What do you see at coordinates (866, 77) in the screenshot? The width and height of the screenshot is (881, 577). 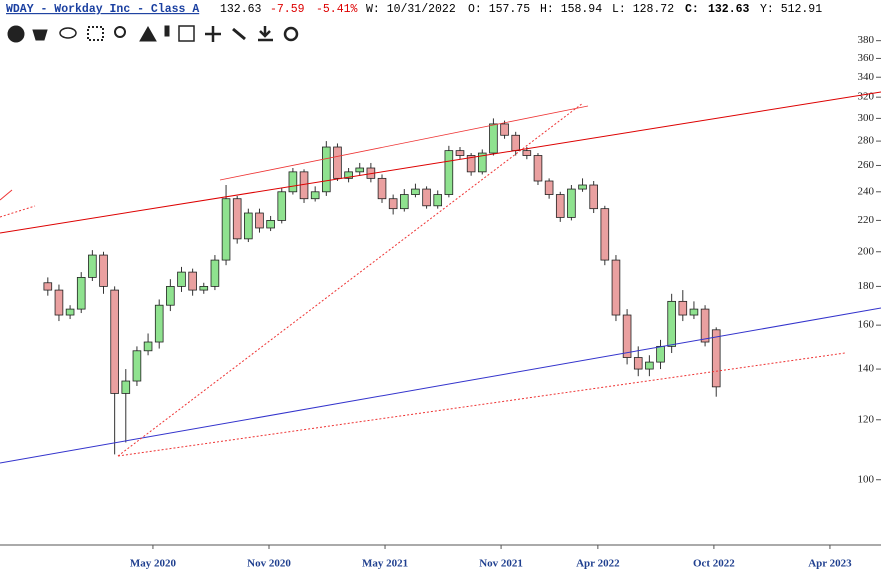 I see `y-tick-label: 340` at bounding box center [866, 77].